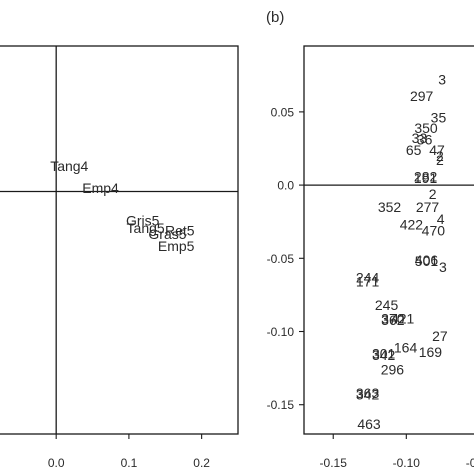 The width and height of the screenshot is (474, 474). Describe the element at coordinates (414, 150) in the screenshot. I see `point-label: 65` at that location.